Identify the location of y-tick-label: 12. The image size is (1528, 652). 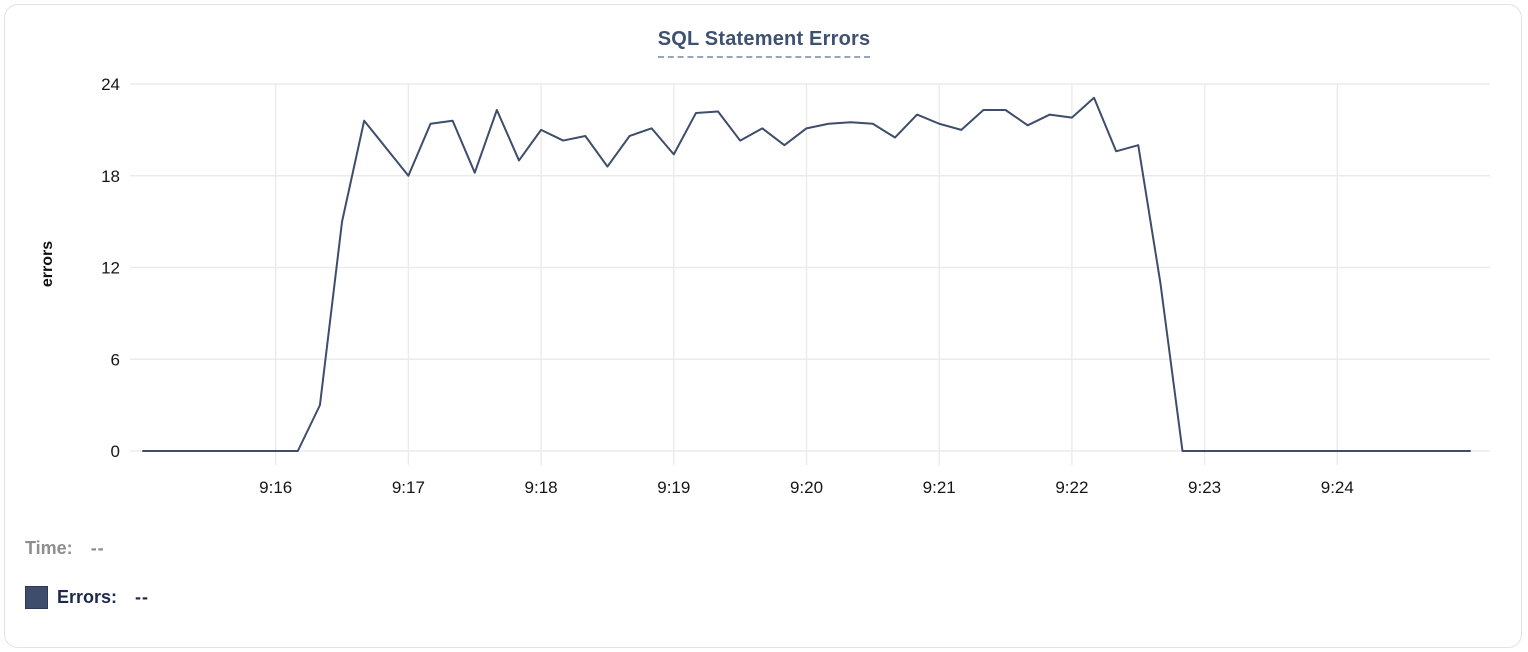
(110, 268).